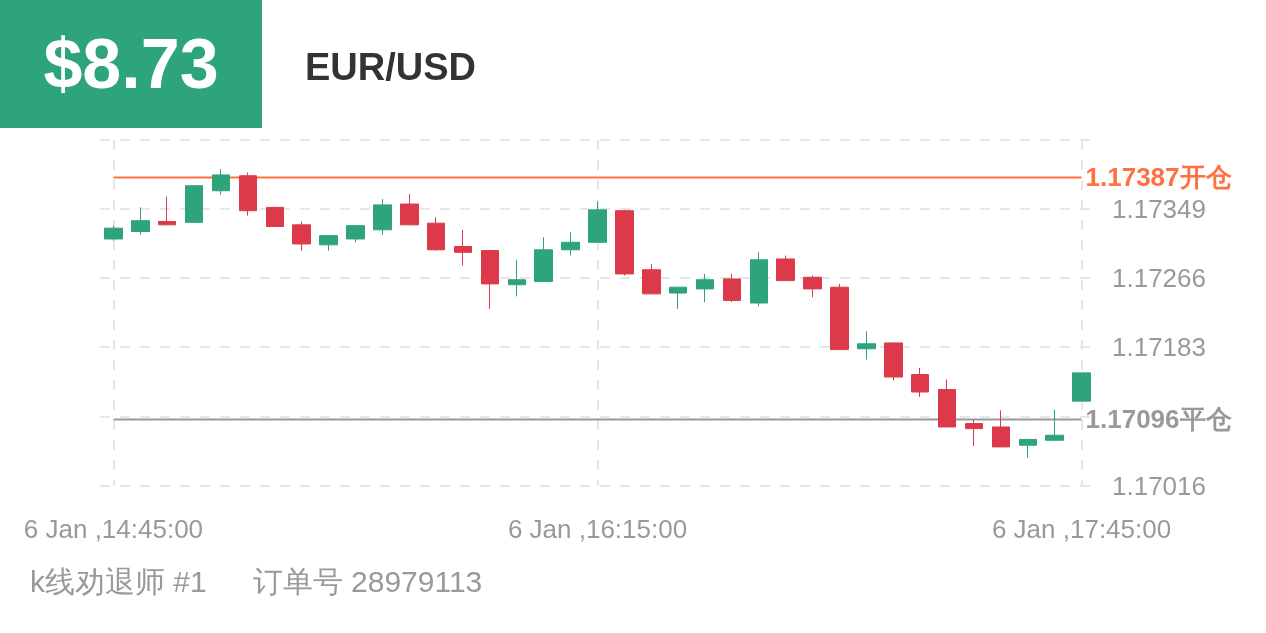 This screenshot has width=1266, height=633. Describe the element at coordinates (1158, 177) in the screenshot. I see `ref-line-label: 1.17387开仓` at that location.